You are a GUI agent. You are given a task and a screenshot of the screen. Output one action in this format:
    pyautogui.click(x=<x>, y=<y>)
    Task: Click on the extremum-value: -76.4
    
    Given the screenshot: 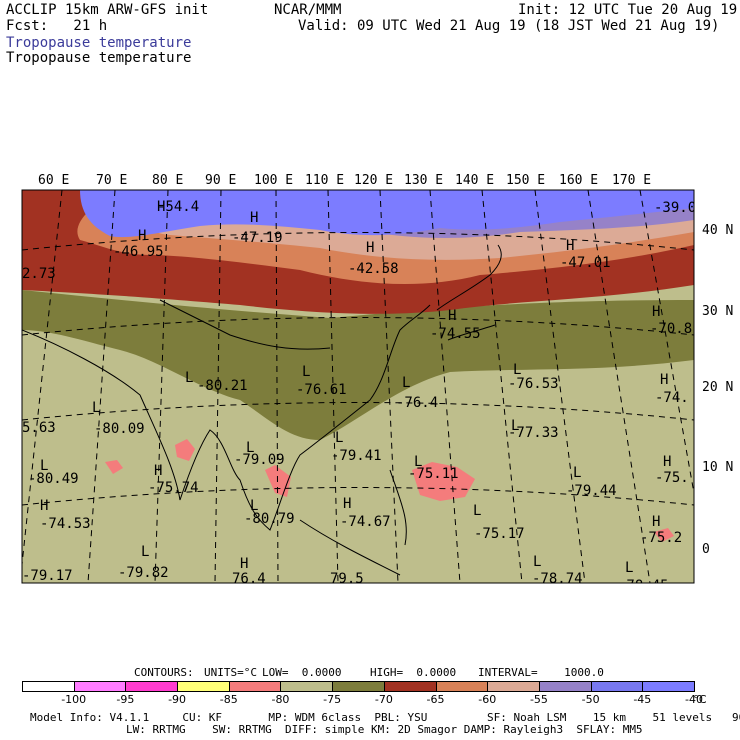 What is the action you would take?
    pyautogui.click(x=417, y=403)
    